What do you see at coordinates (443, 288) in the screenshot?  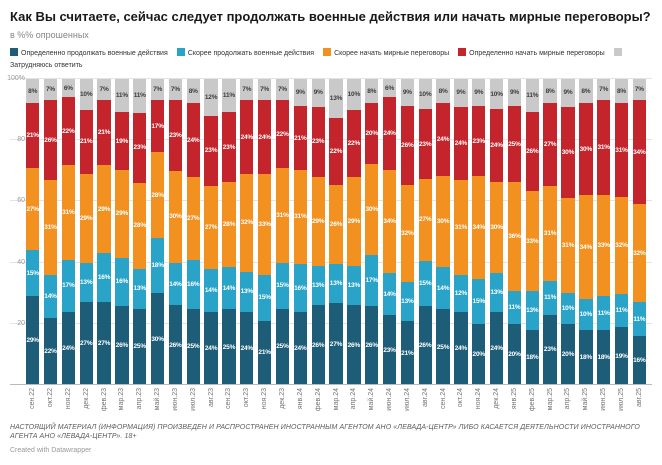 I see `bar-segment: 14%` at bounding box center [443, 288].